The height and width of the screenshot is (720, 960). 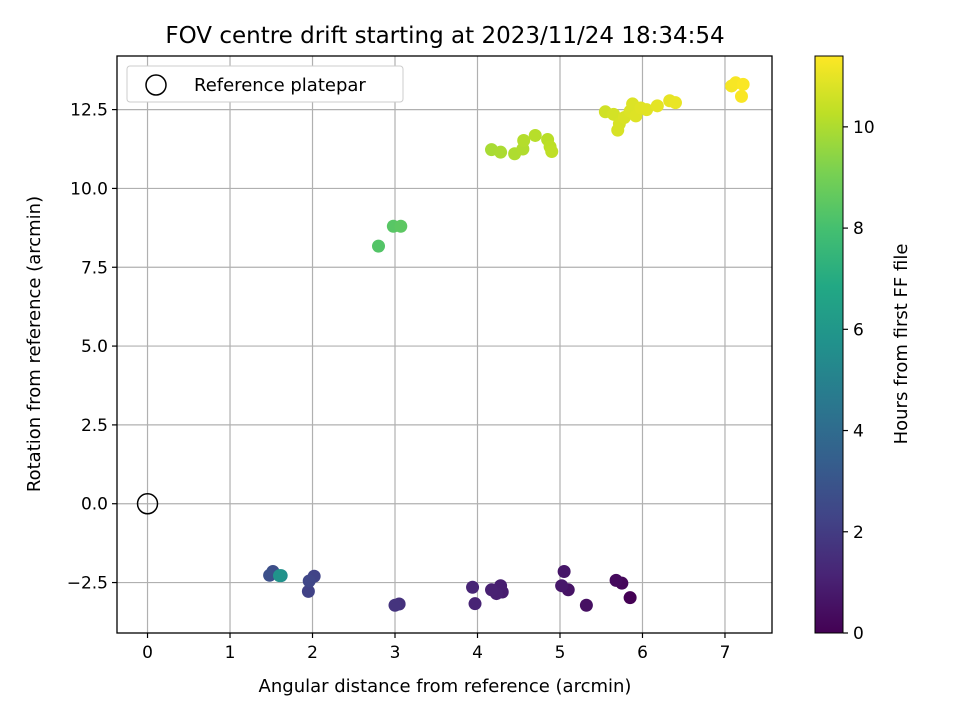 I want to click on x-tick-label: 5, so click(x=560, y=653).